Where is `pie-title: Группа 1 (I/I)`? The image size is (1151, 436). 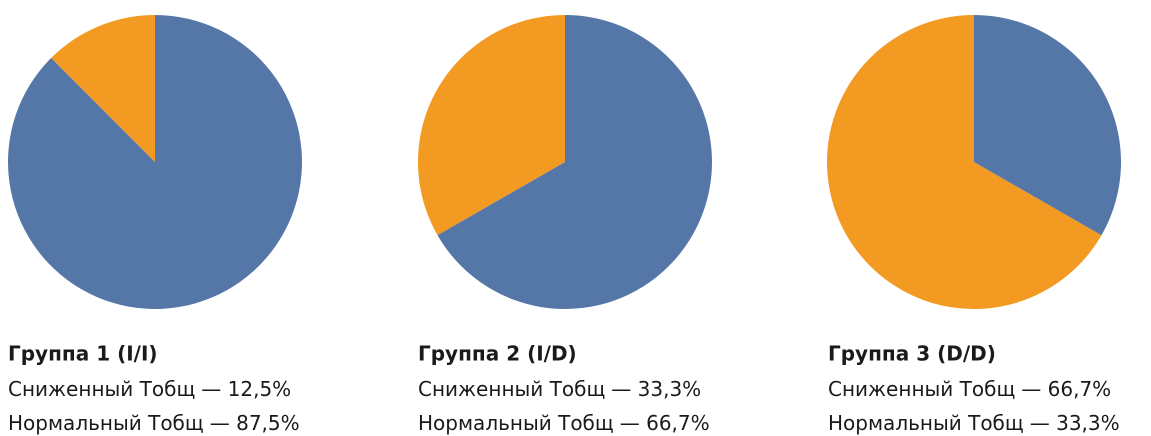
pie-title: Группа 1 (I/I) is located at coordinates (83, 354).